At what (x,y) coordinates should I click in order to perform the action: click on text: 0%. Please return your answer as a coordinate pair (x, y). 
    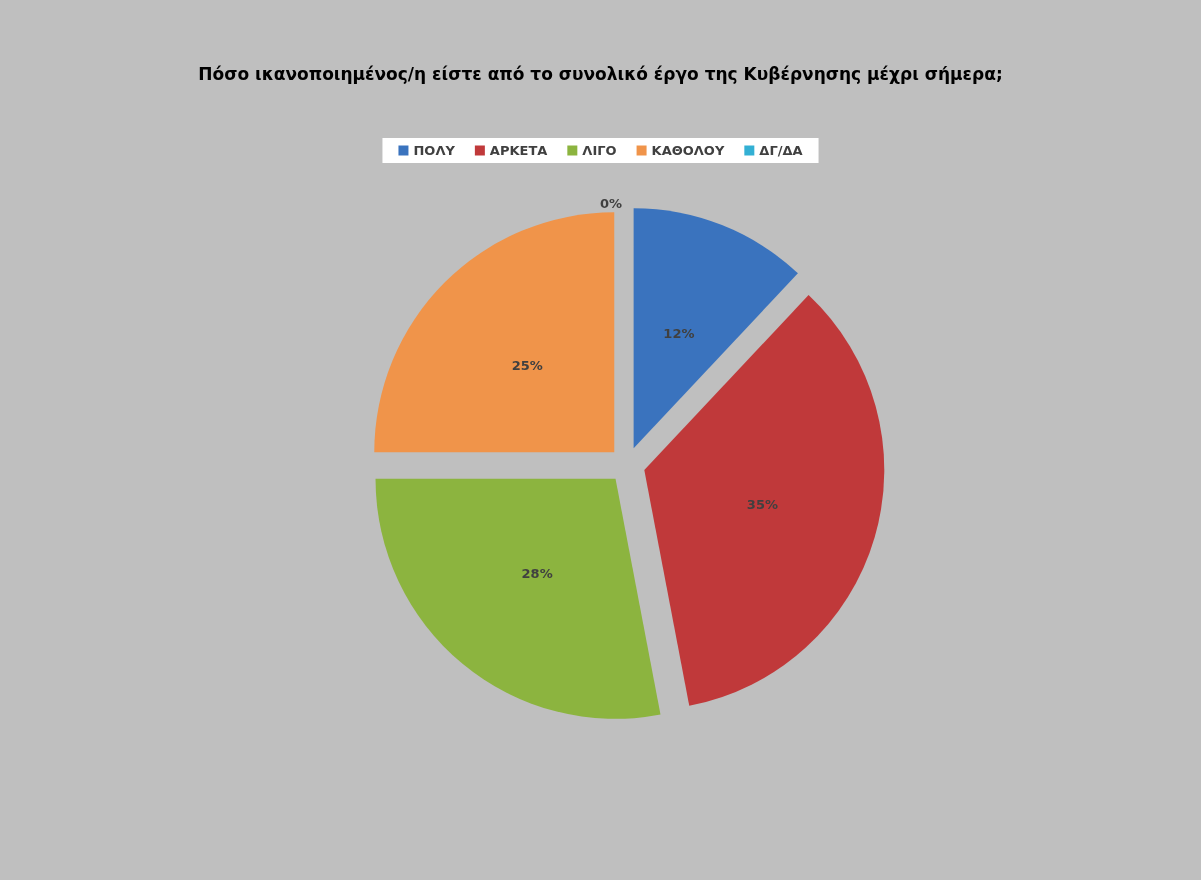
    Looking at the image, I should click on (610, 203).